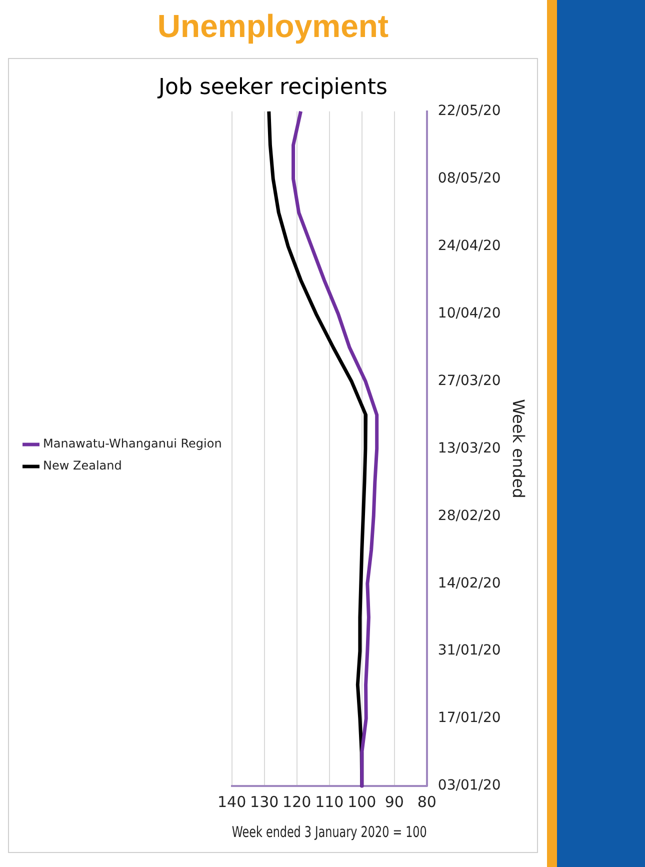 The width and height of the screenshot is (645, 867). What do you see at coordinates (469, 650) in the screenshot?
I see `y-tick-label: 31/01/20` at bounding box center [469, 650].